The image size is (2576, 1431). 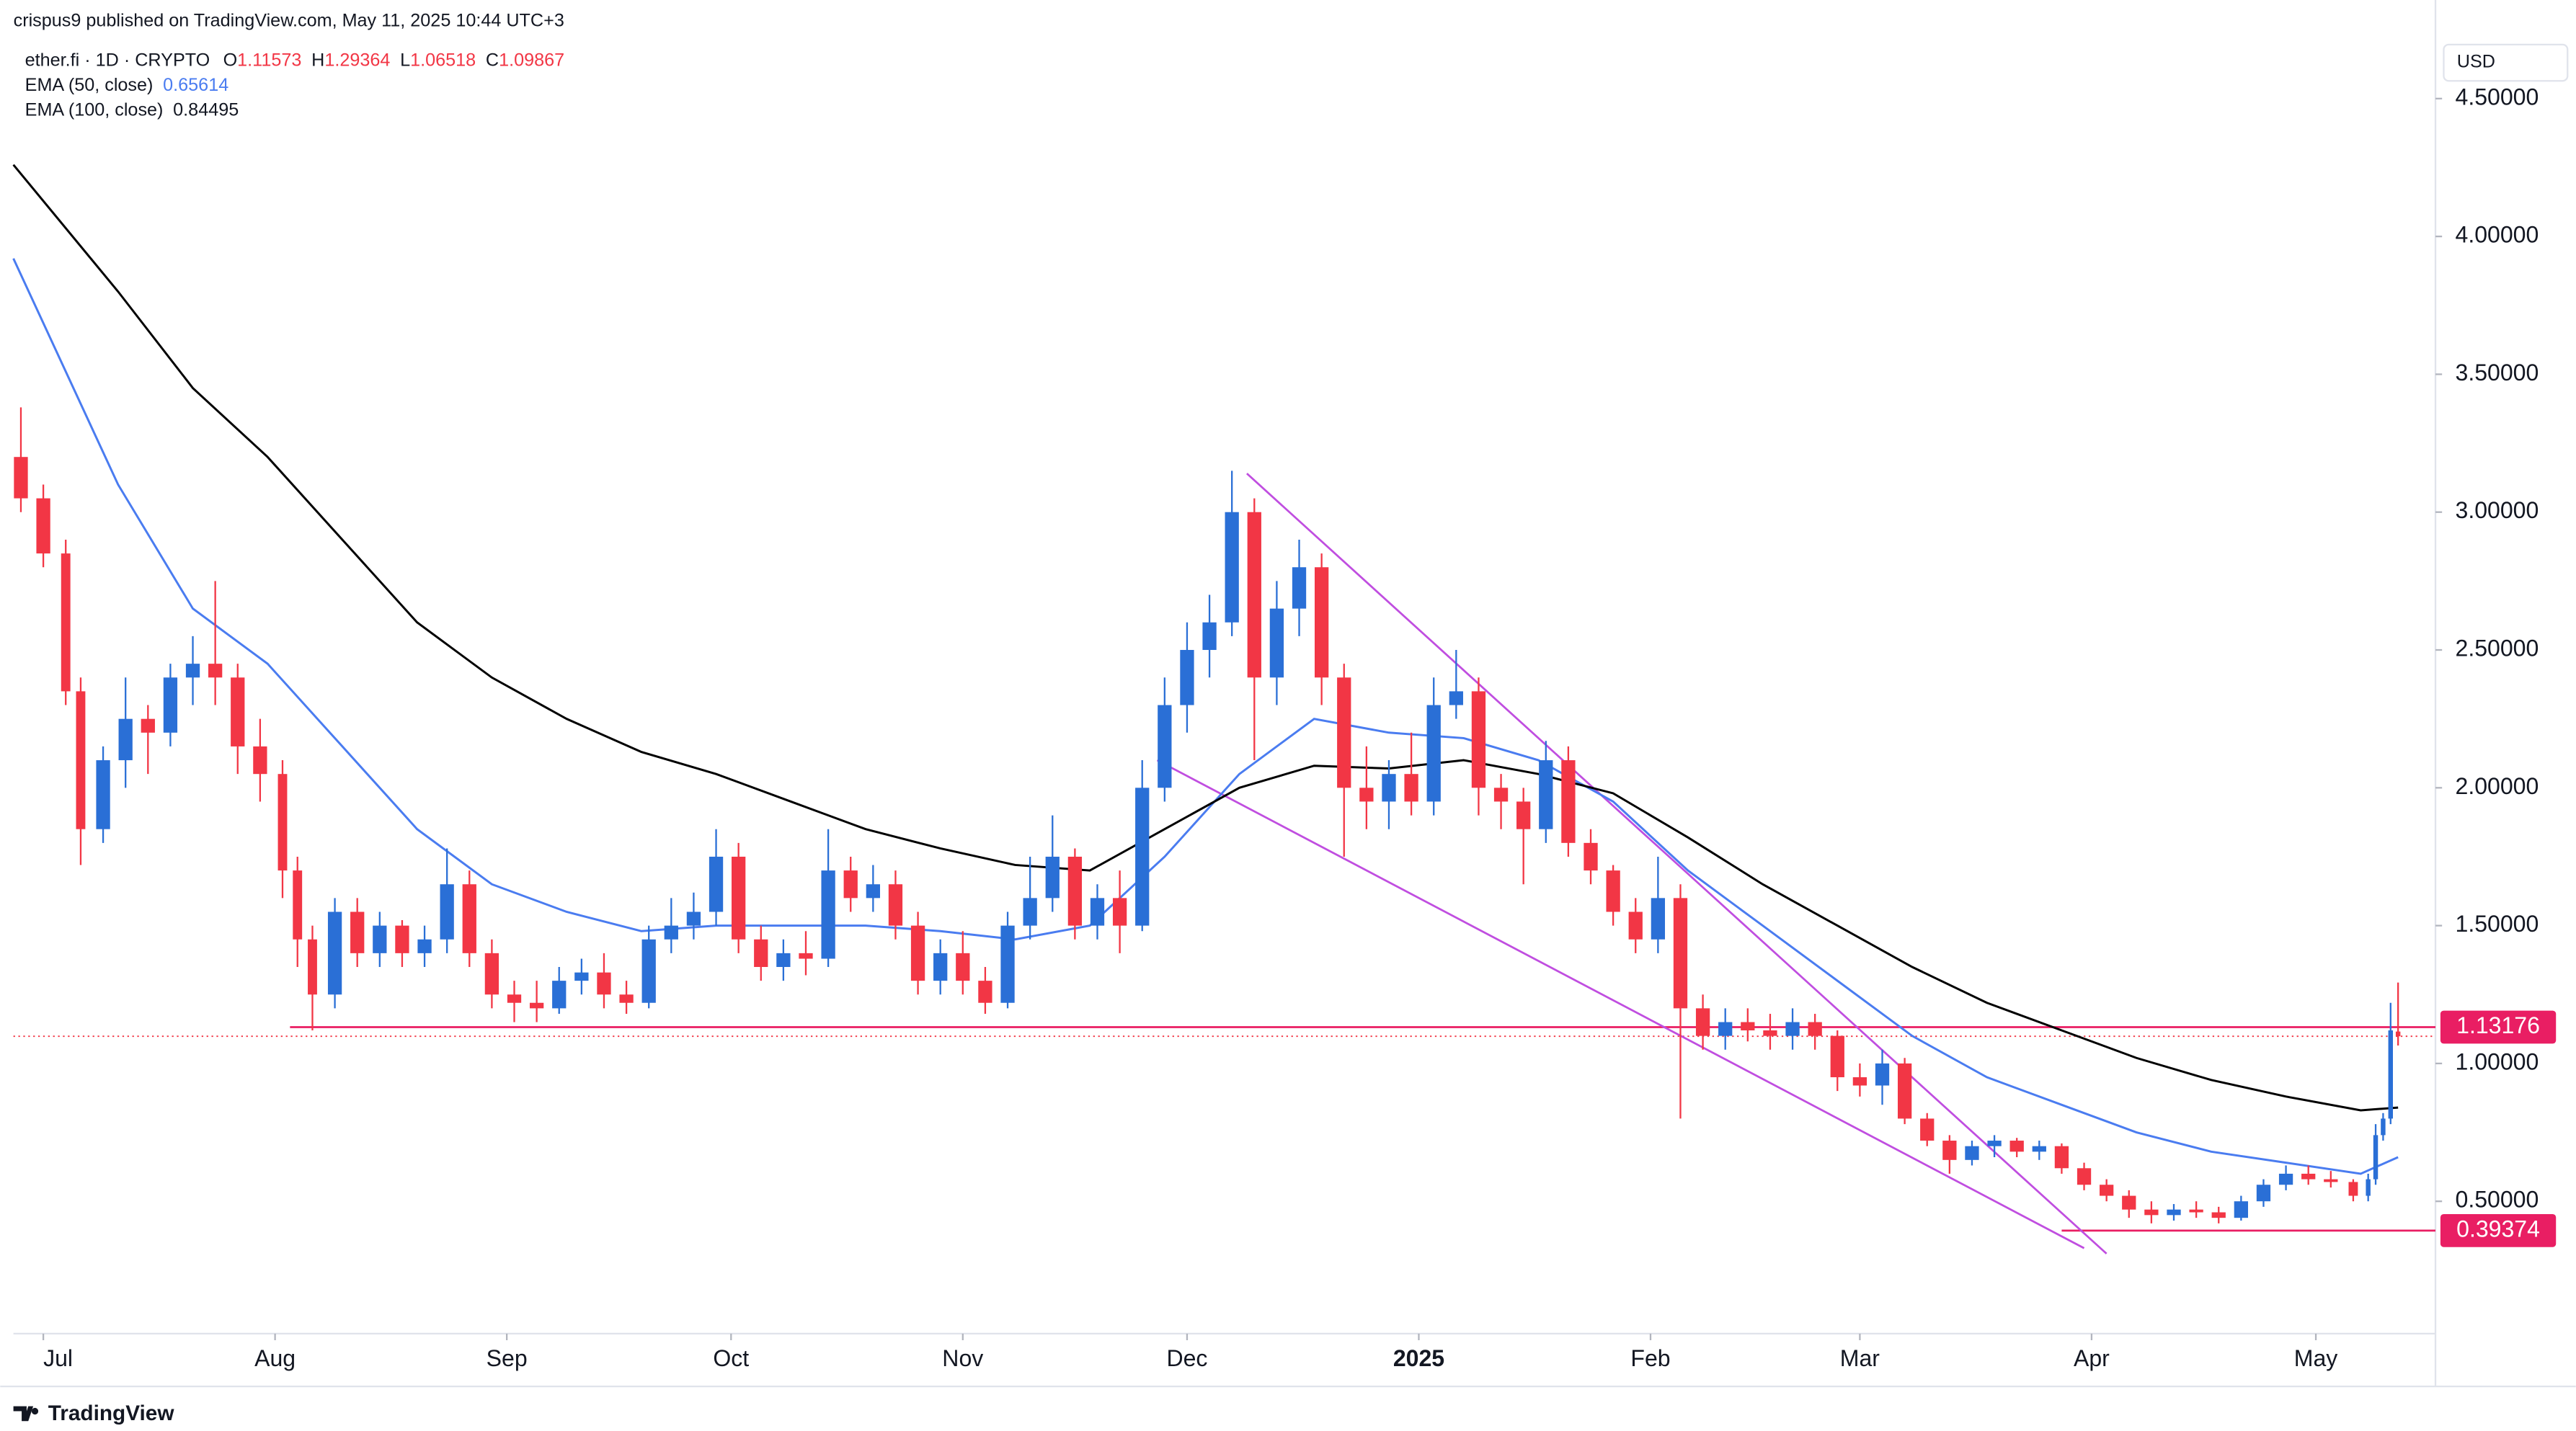 I want to click on x-tick-label: Aug, so click(x=275, y=1358).